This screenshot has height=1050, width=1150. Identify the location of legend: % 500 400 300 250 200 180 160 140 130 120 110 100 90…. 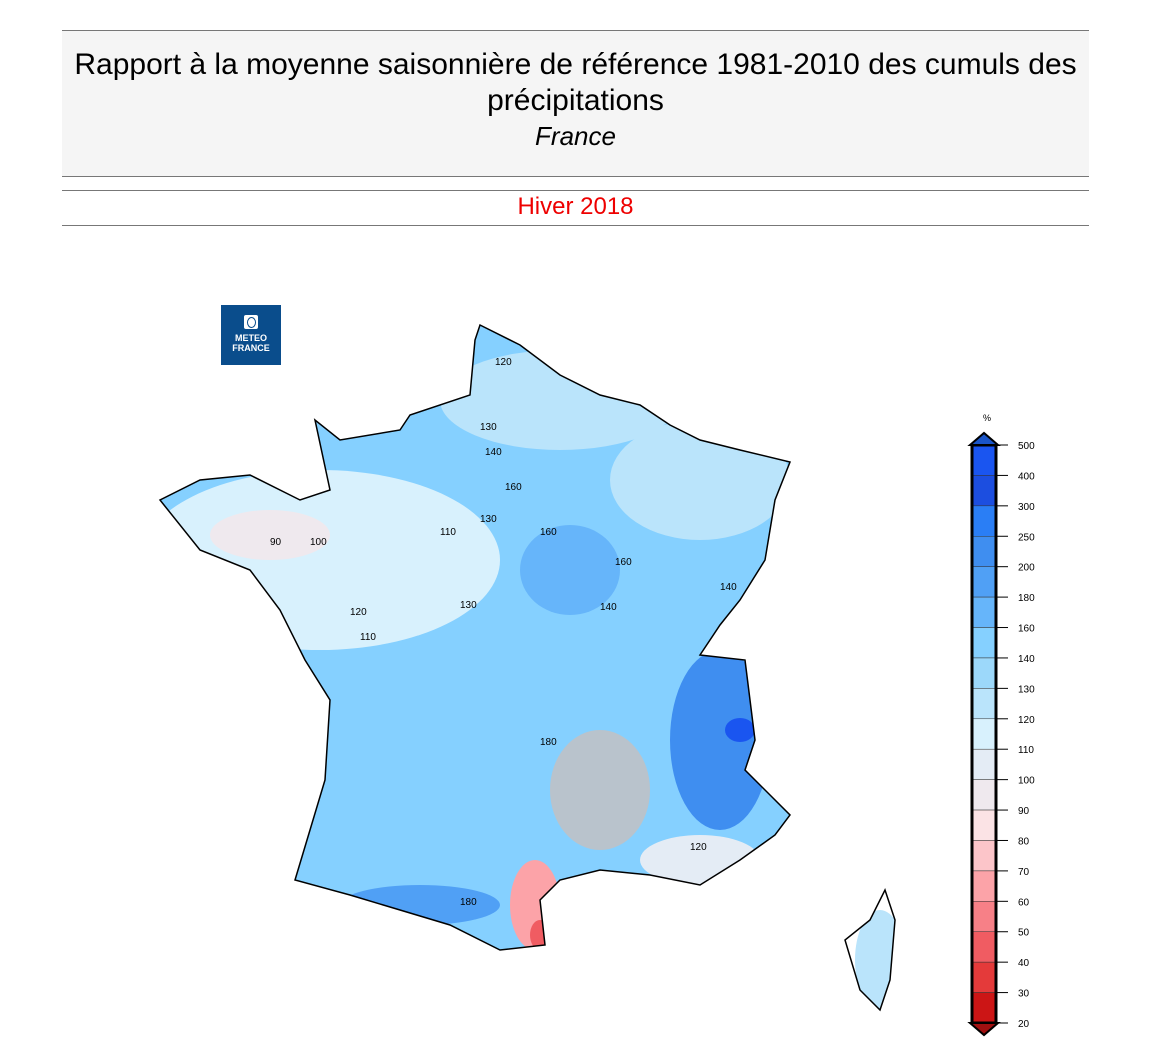
(1001, 725).